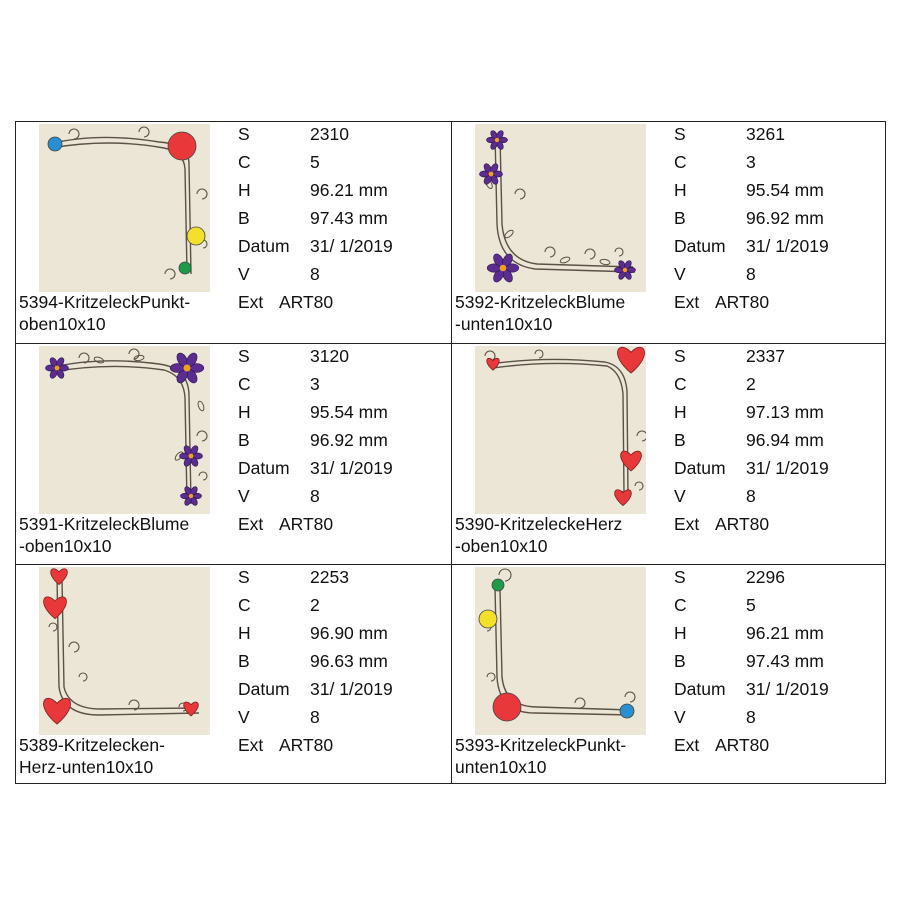  Describe the element at coordinates (450, 564) in the screenshot. I see `row-divider` at that location.